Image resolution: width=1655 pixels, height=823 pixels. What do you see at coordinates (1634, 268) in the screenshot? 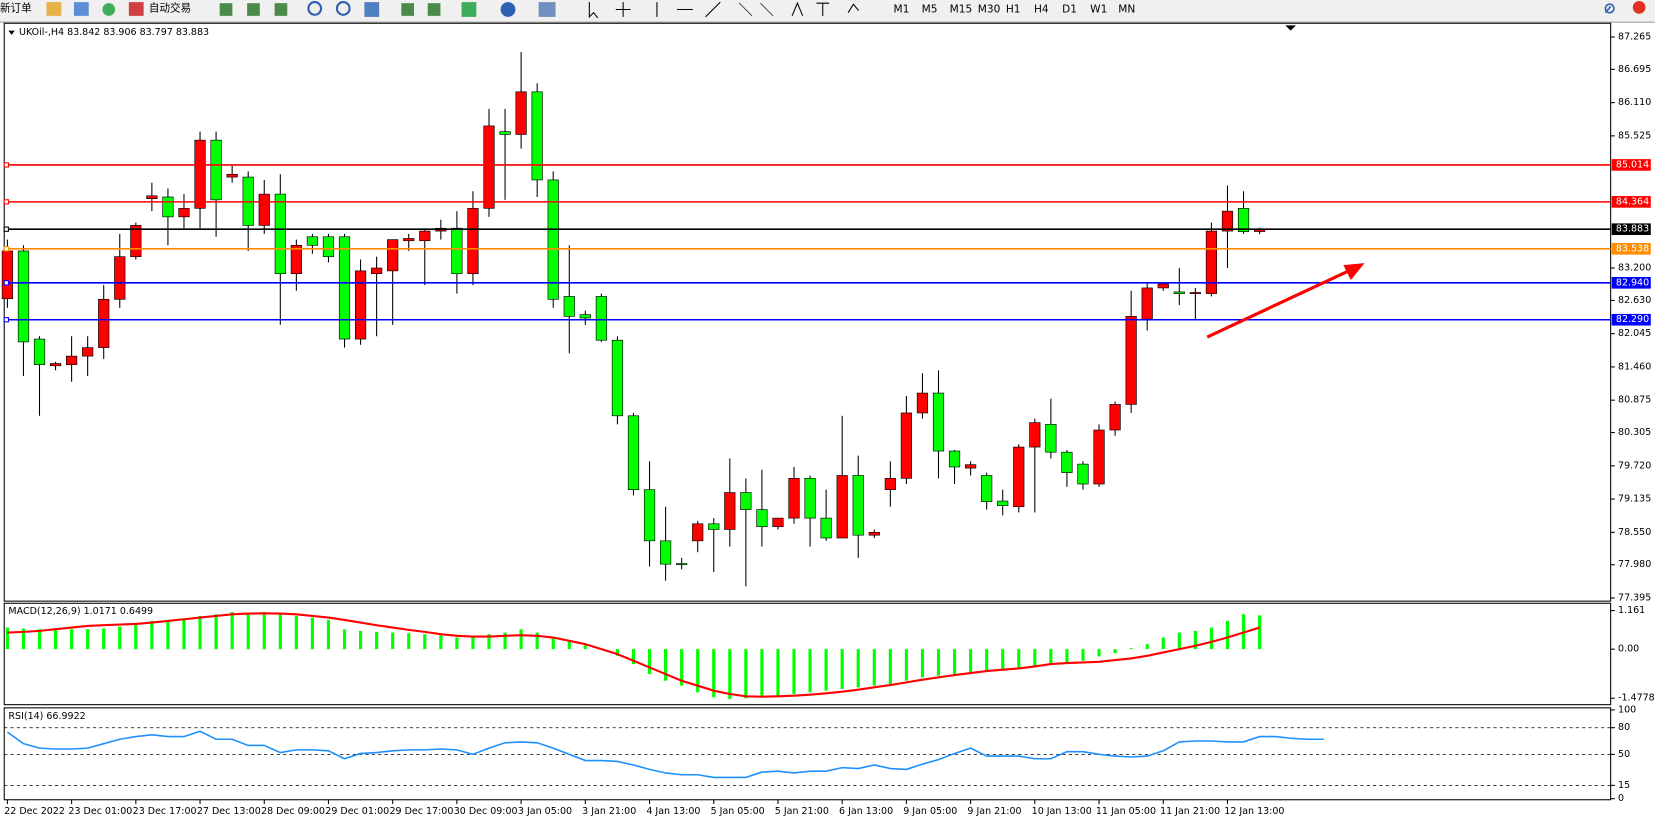
I see `y-tick-label: 83.200` at bounding box center [1634, 268].